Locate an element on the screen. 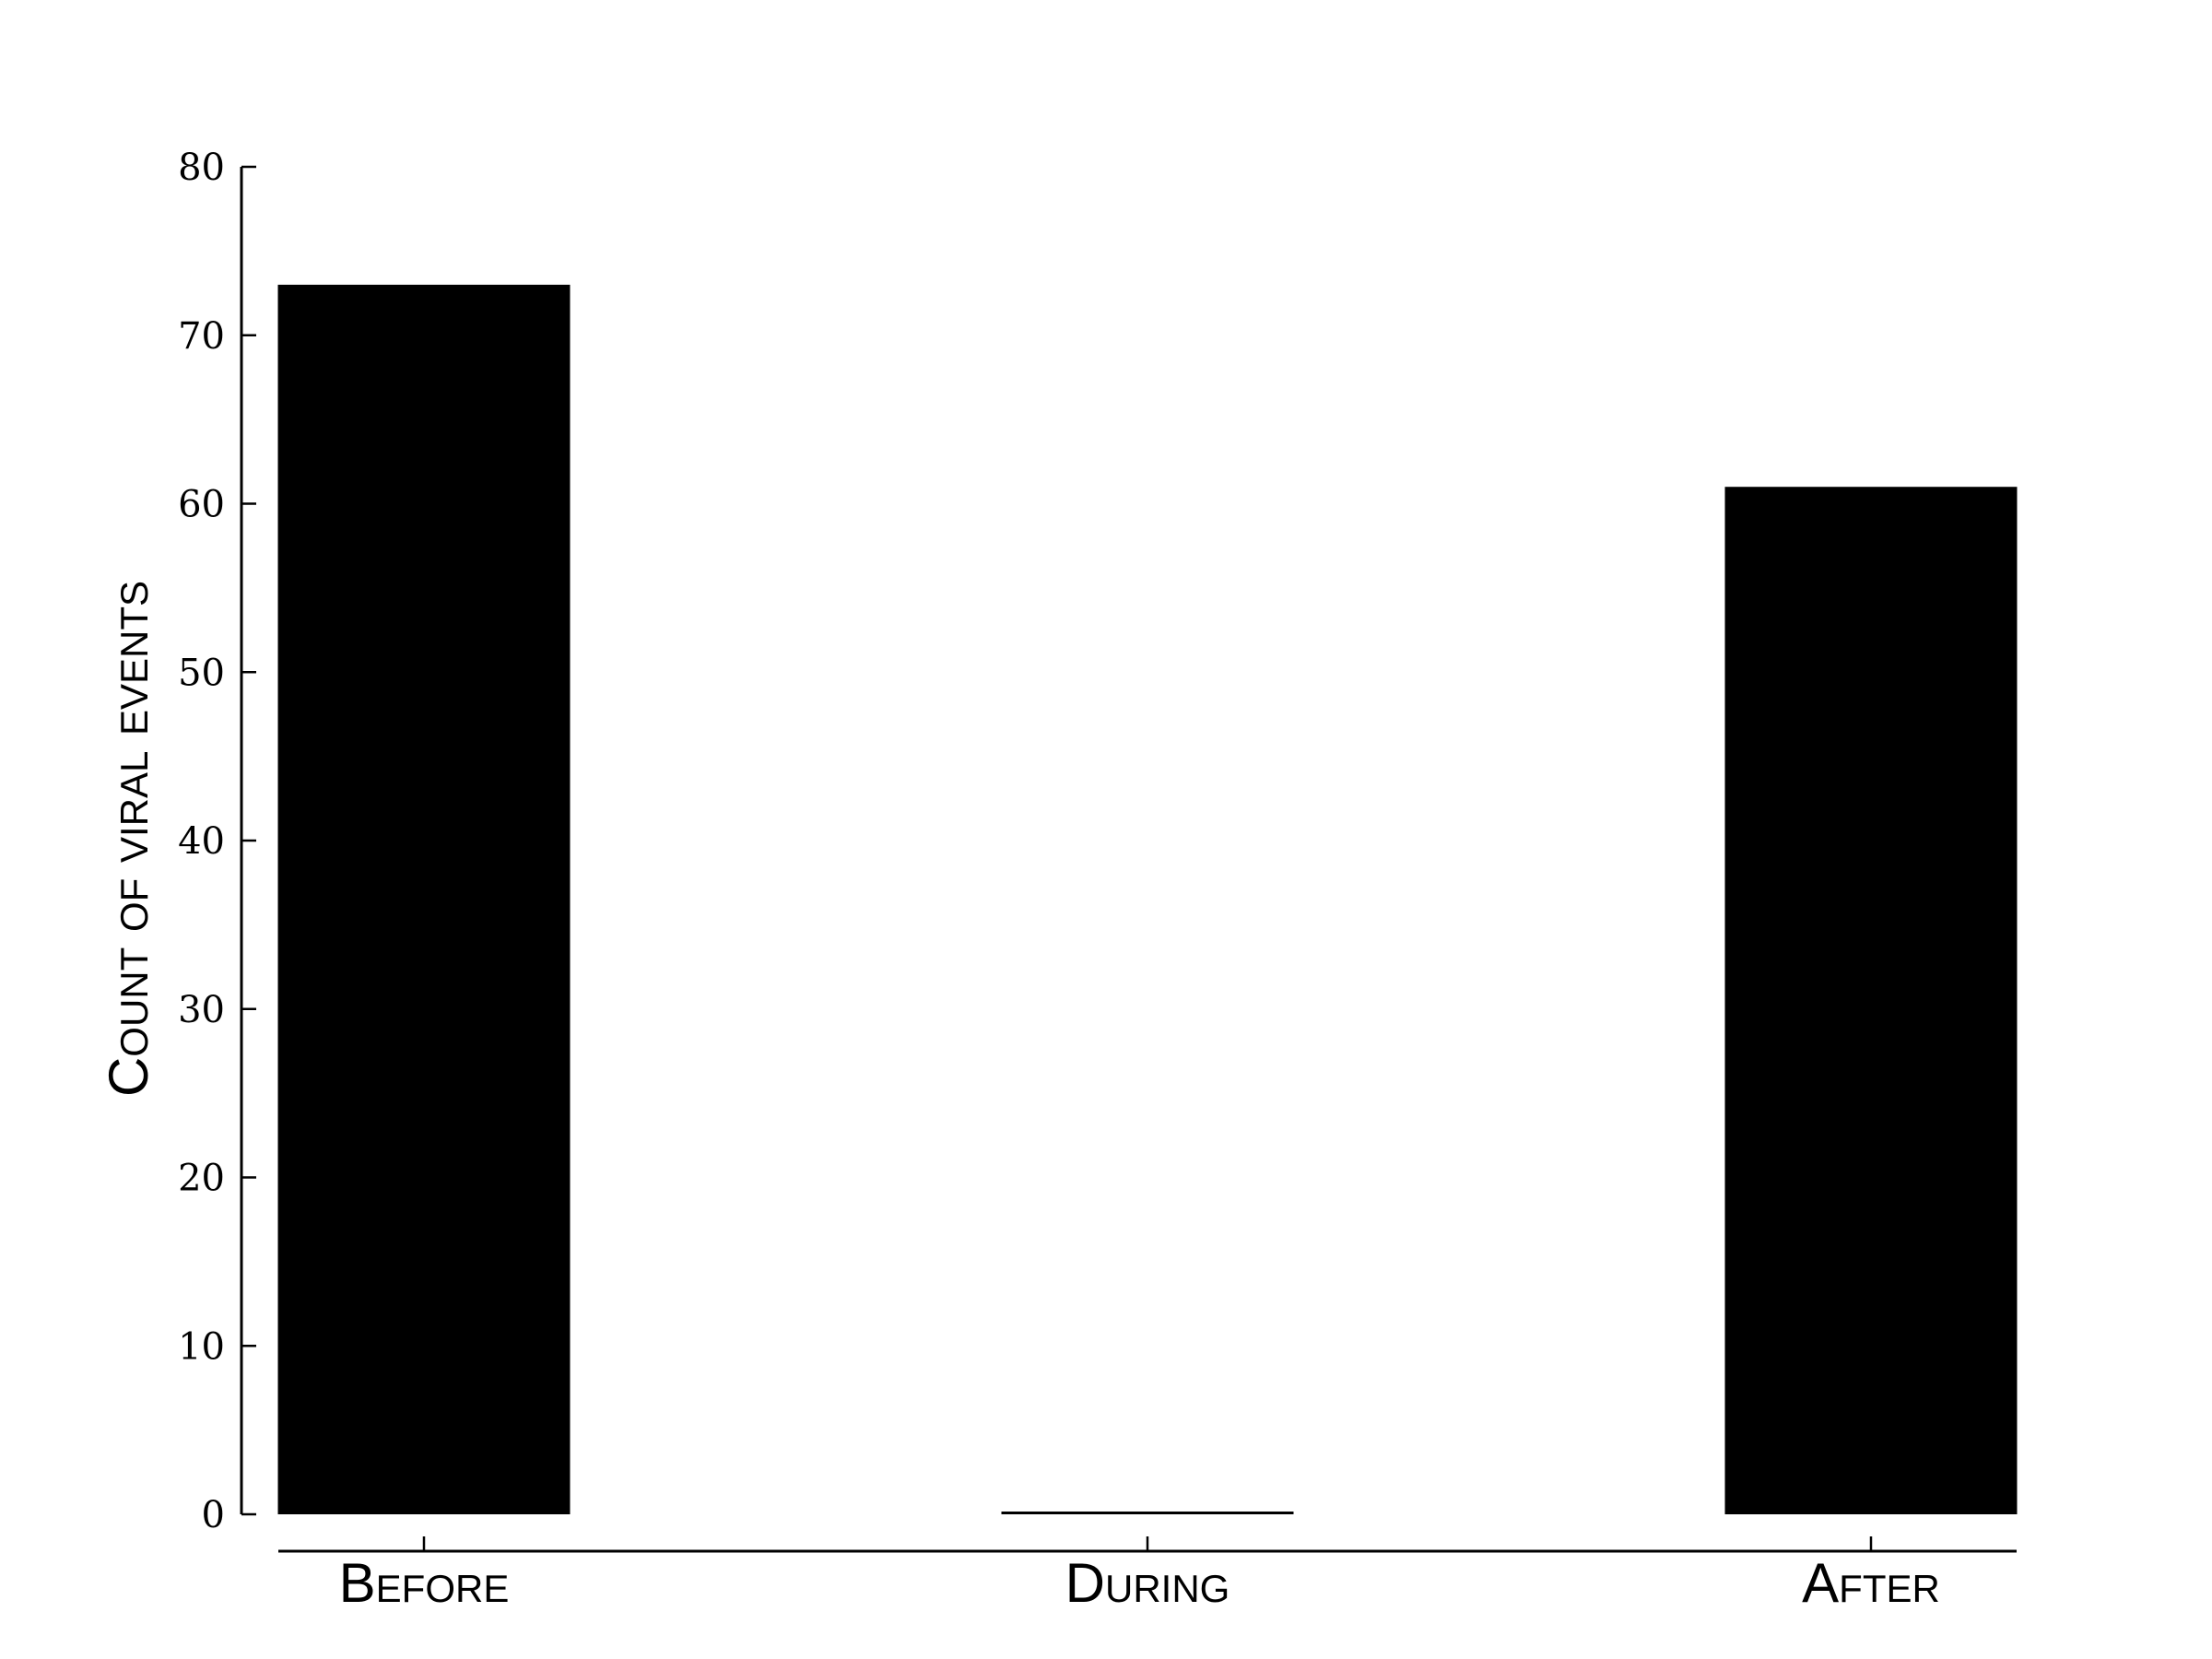  y-tick-label: 0 is located at coordinates (213, 1515).